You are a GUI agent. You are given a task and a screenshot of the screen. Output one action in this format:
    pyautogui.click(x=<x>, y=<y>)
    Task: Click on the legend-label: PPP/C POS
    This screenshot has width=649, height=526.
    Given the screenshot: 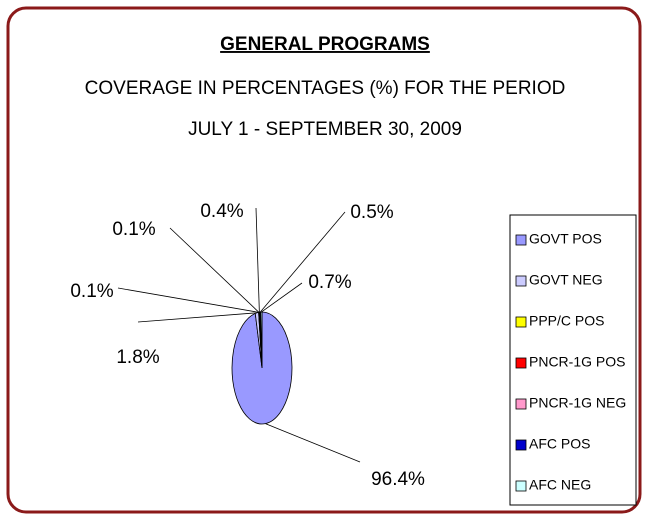 What is the action you would take?
    pyautogui.click(x=566, y=321)
    